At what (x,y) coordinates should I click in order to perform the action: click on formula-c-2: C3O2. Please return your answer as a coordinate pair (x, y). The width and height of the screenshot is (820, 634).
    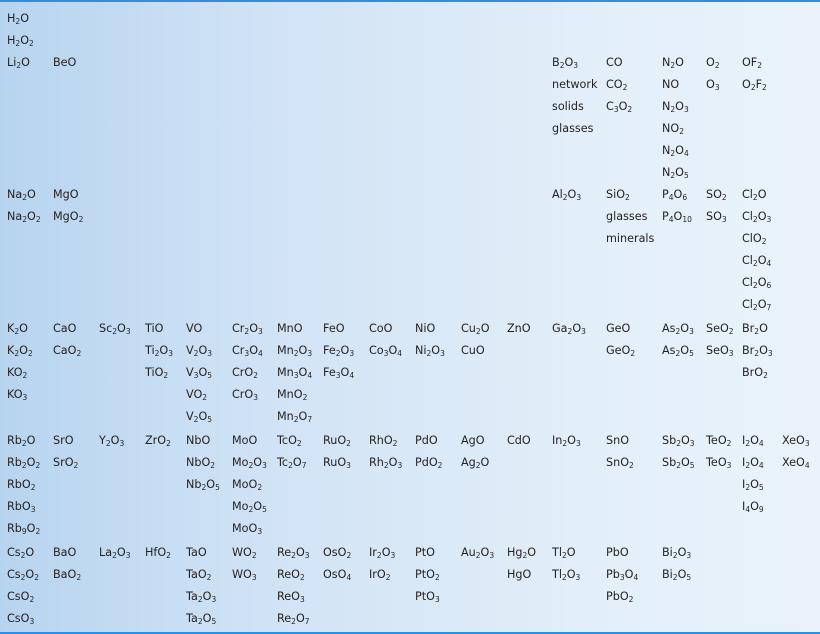
    Looking at the image, I should click on (619, 107).